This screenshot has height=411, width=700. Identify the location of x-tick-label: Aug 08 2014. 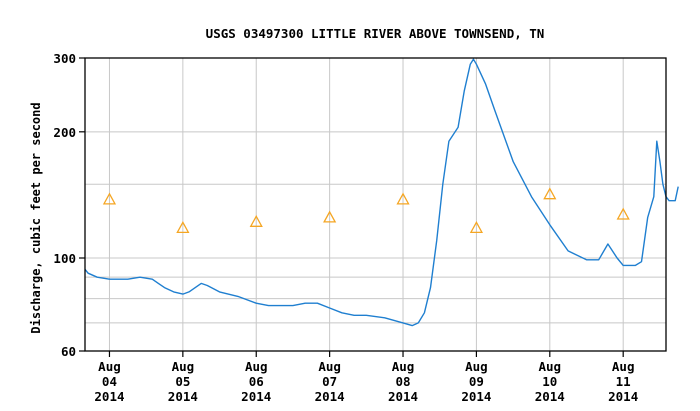
(403, 381).